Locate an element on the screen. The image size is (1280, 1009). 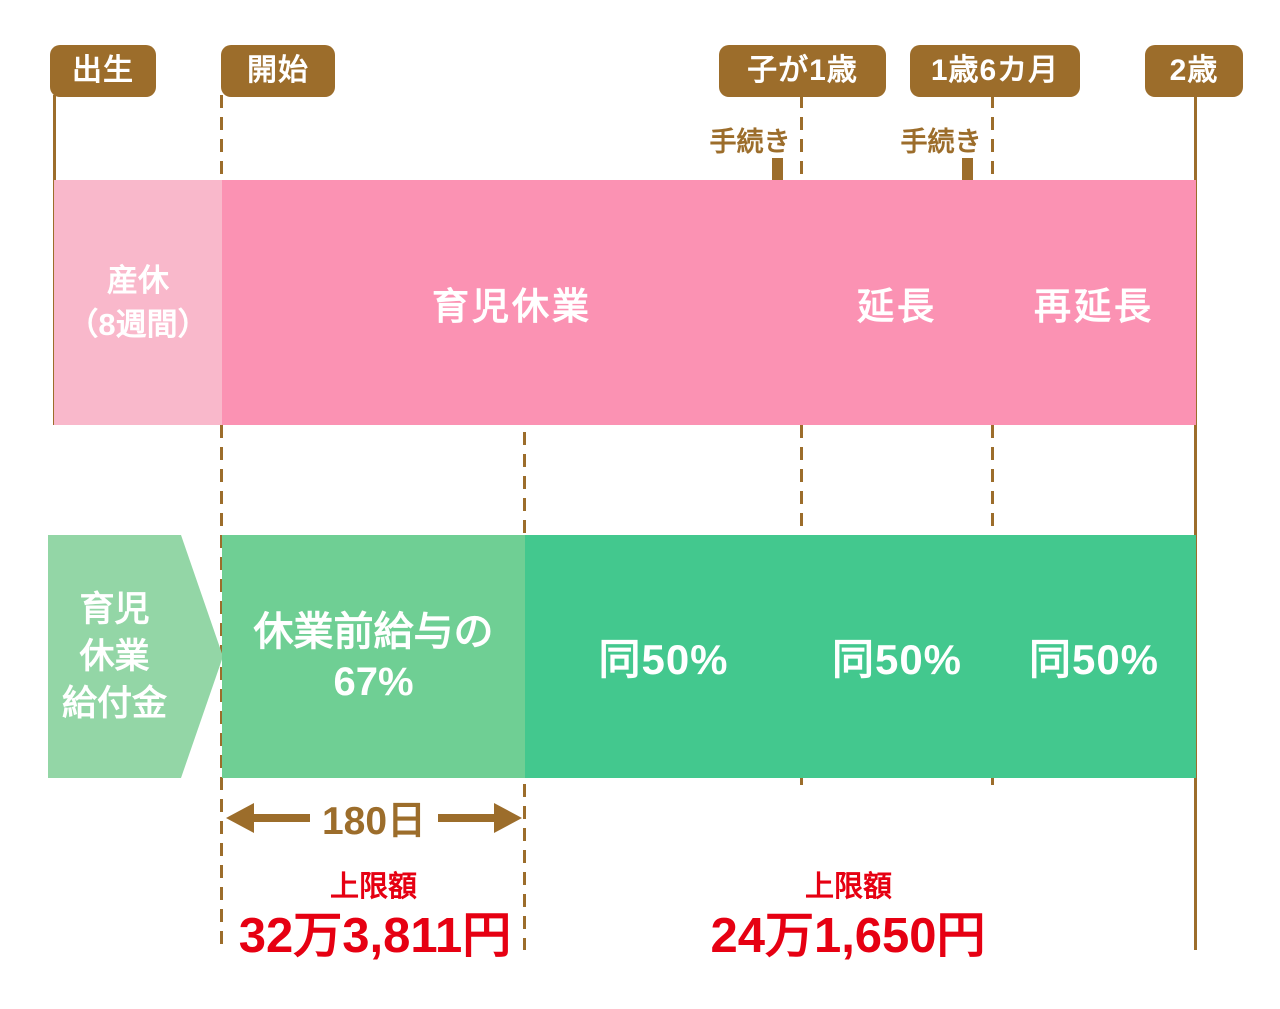
age1-line is located at coordinates (801, 440).